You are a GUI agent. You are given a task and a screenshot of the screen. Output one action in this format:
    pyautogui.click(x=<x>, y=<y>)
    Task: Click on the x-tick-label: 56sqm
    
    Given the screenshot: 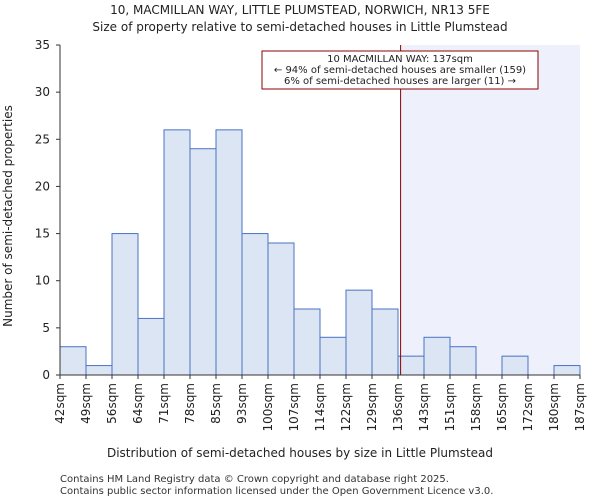 What is the action you would take?
    pyautogui.click(x=112, y=403)
    